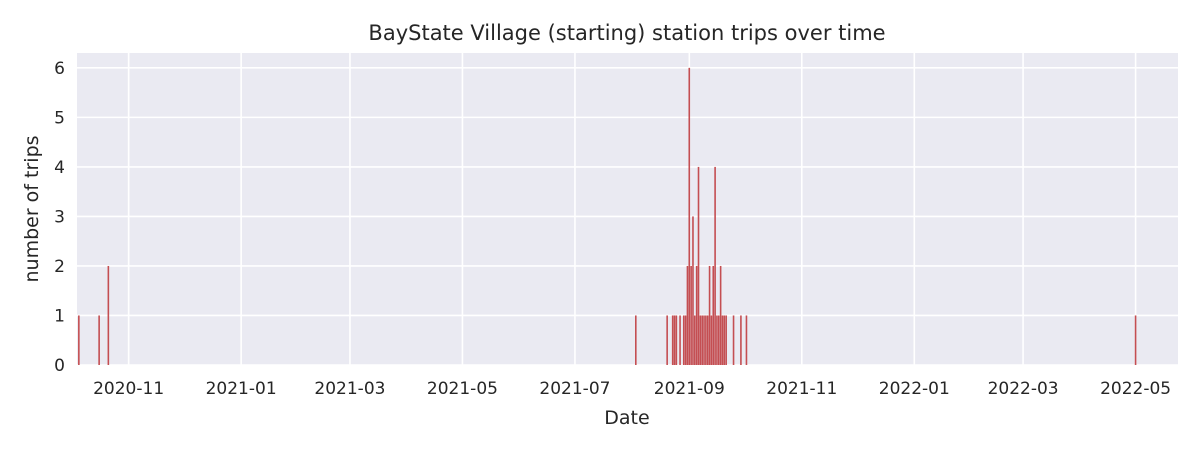 This screenshot has height=450, width=1200. I want to click on y-axis-ticks: 0 1 2 3 4 5 6, so click(59, 217).